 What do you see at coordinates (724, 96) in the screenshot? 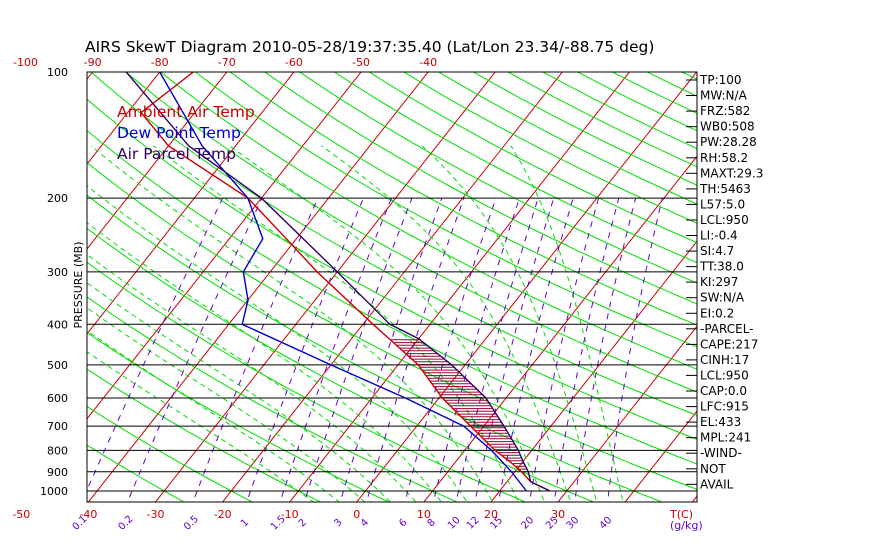
I see `index-entry: MW:N/A` at bounding box center [724, 96].